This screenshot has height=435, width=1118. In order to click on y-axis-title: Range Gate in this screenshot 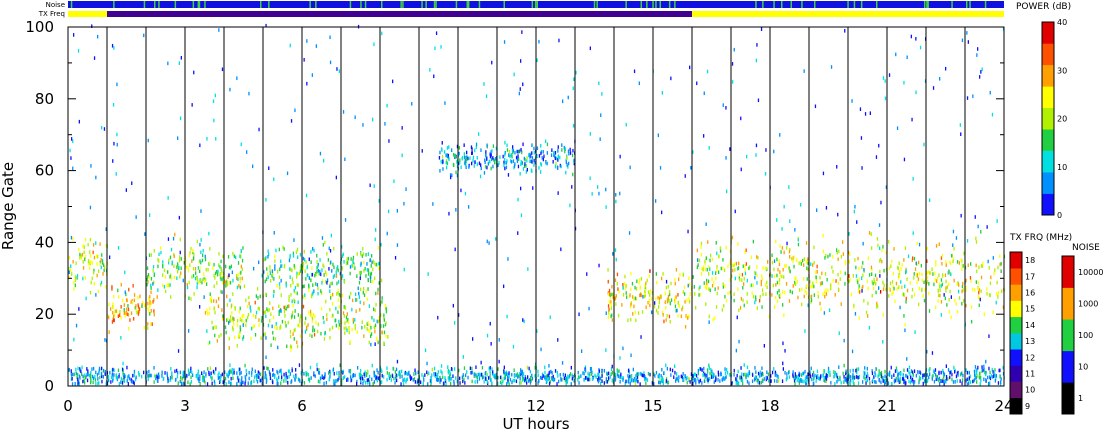, I will do `click(8, 206)`.